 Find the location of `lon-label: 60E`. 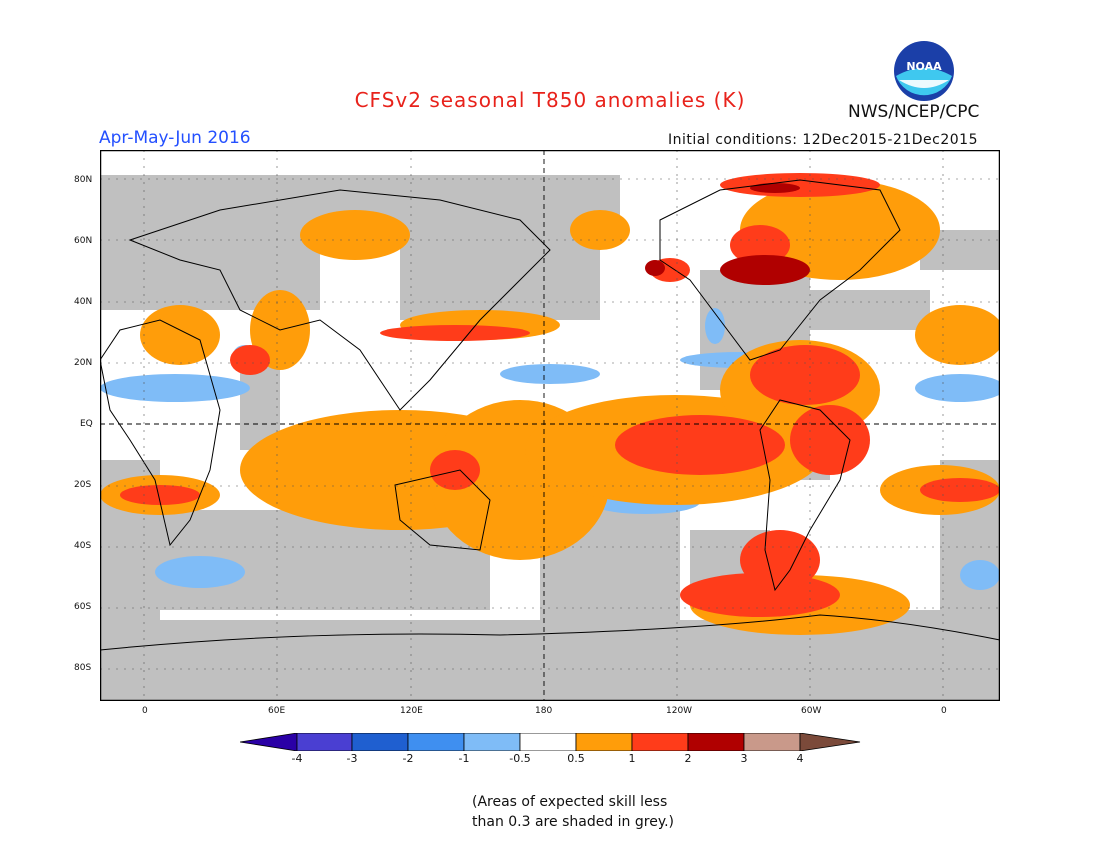

lon-label: 60E is located at coordinates (277, 711).